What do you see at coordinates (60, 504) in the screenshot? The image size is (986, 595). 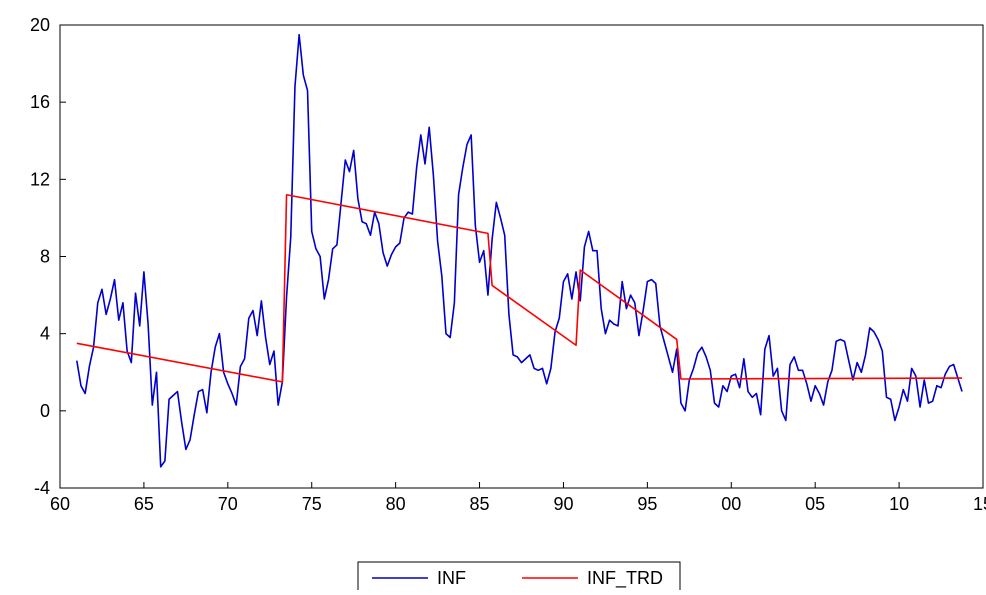 I see `x-tick-label: 60` at bounding box center [60, 504].